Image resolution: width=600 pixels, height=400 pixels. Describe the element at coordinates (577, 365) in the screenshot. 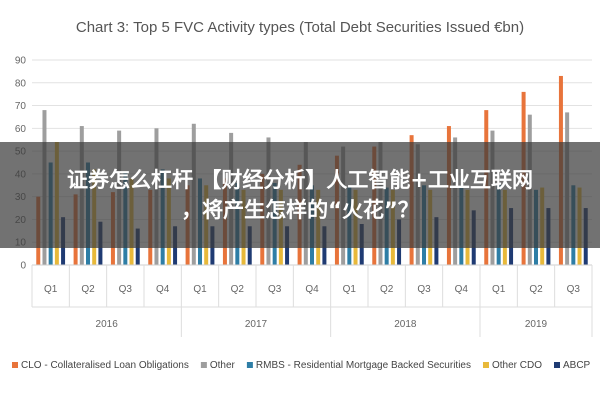

I see `legend-label: ABCP` at that location.